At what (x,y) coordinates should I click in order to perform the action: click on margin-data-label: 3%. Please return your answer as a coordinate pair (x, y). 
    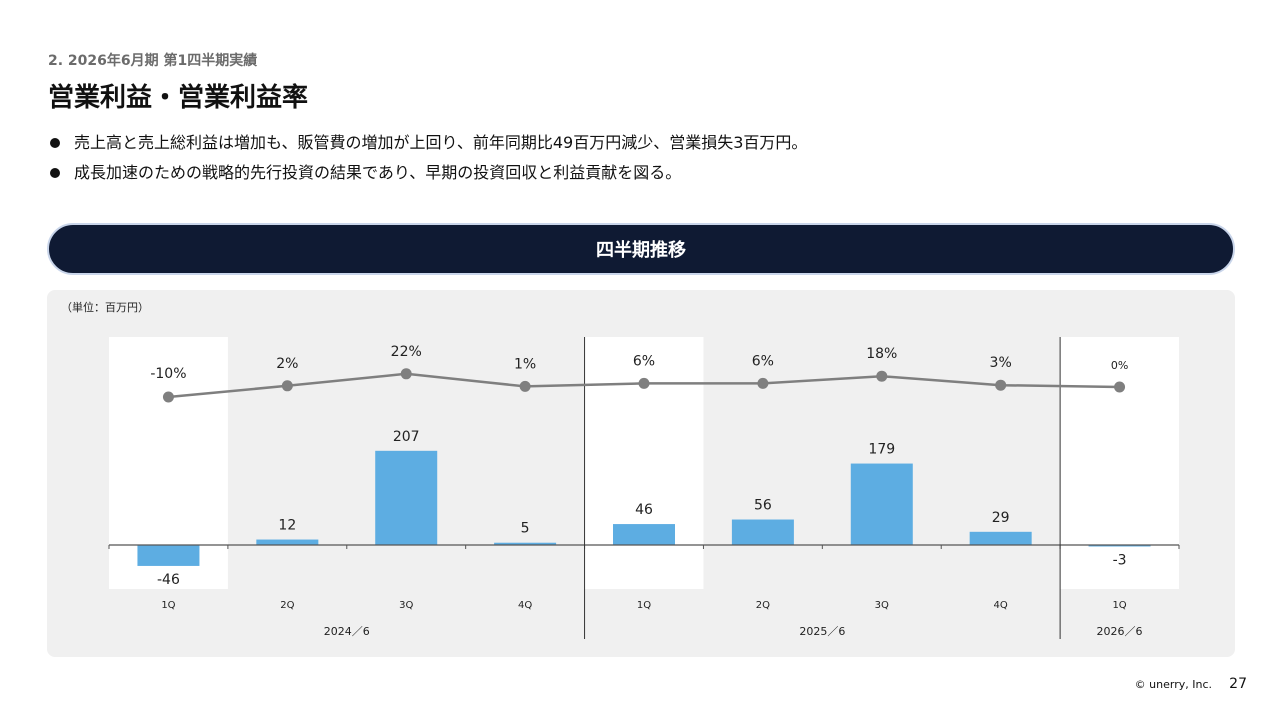
    Looking at the image, I should click on (1001, 363).